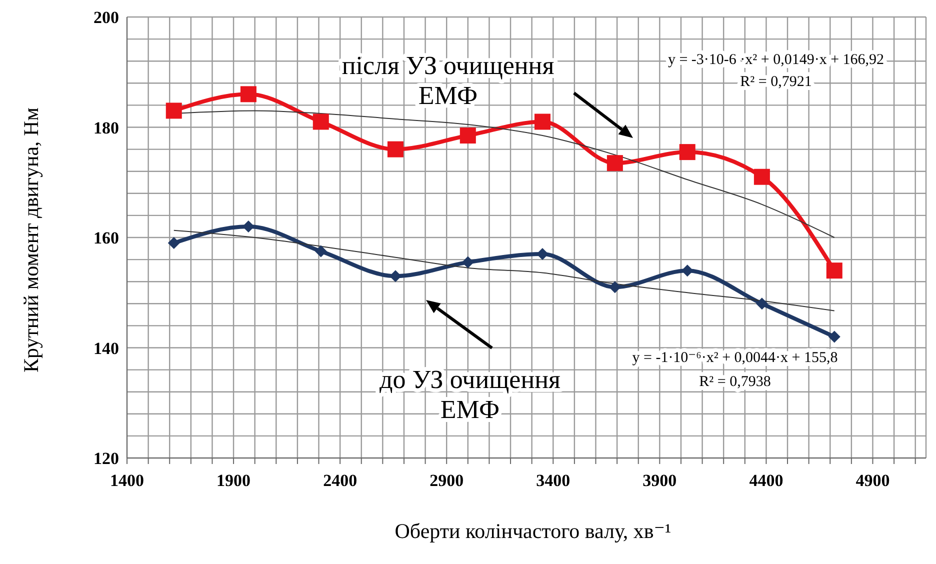 This screenshot has width=936, height=564. I want to click on y-tick-label: 180, so click(106, 128).